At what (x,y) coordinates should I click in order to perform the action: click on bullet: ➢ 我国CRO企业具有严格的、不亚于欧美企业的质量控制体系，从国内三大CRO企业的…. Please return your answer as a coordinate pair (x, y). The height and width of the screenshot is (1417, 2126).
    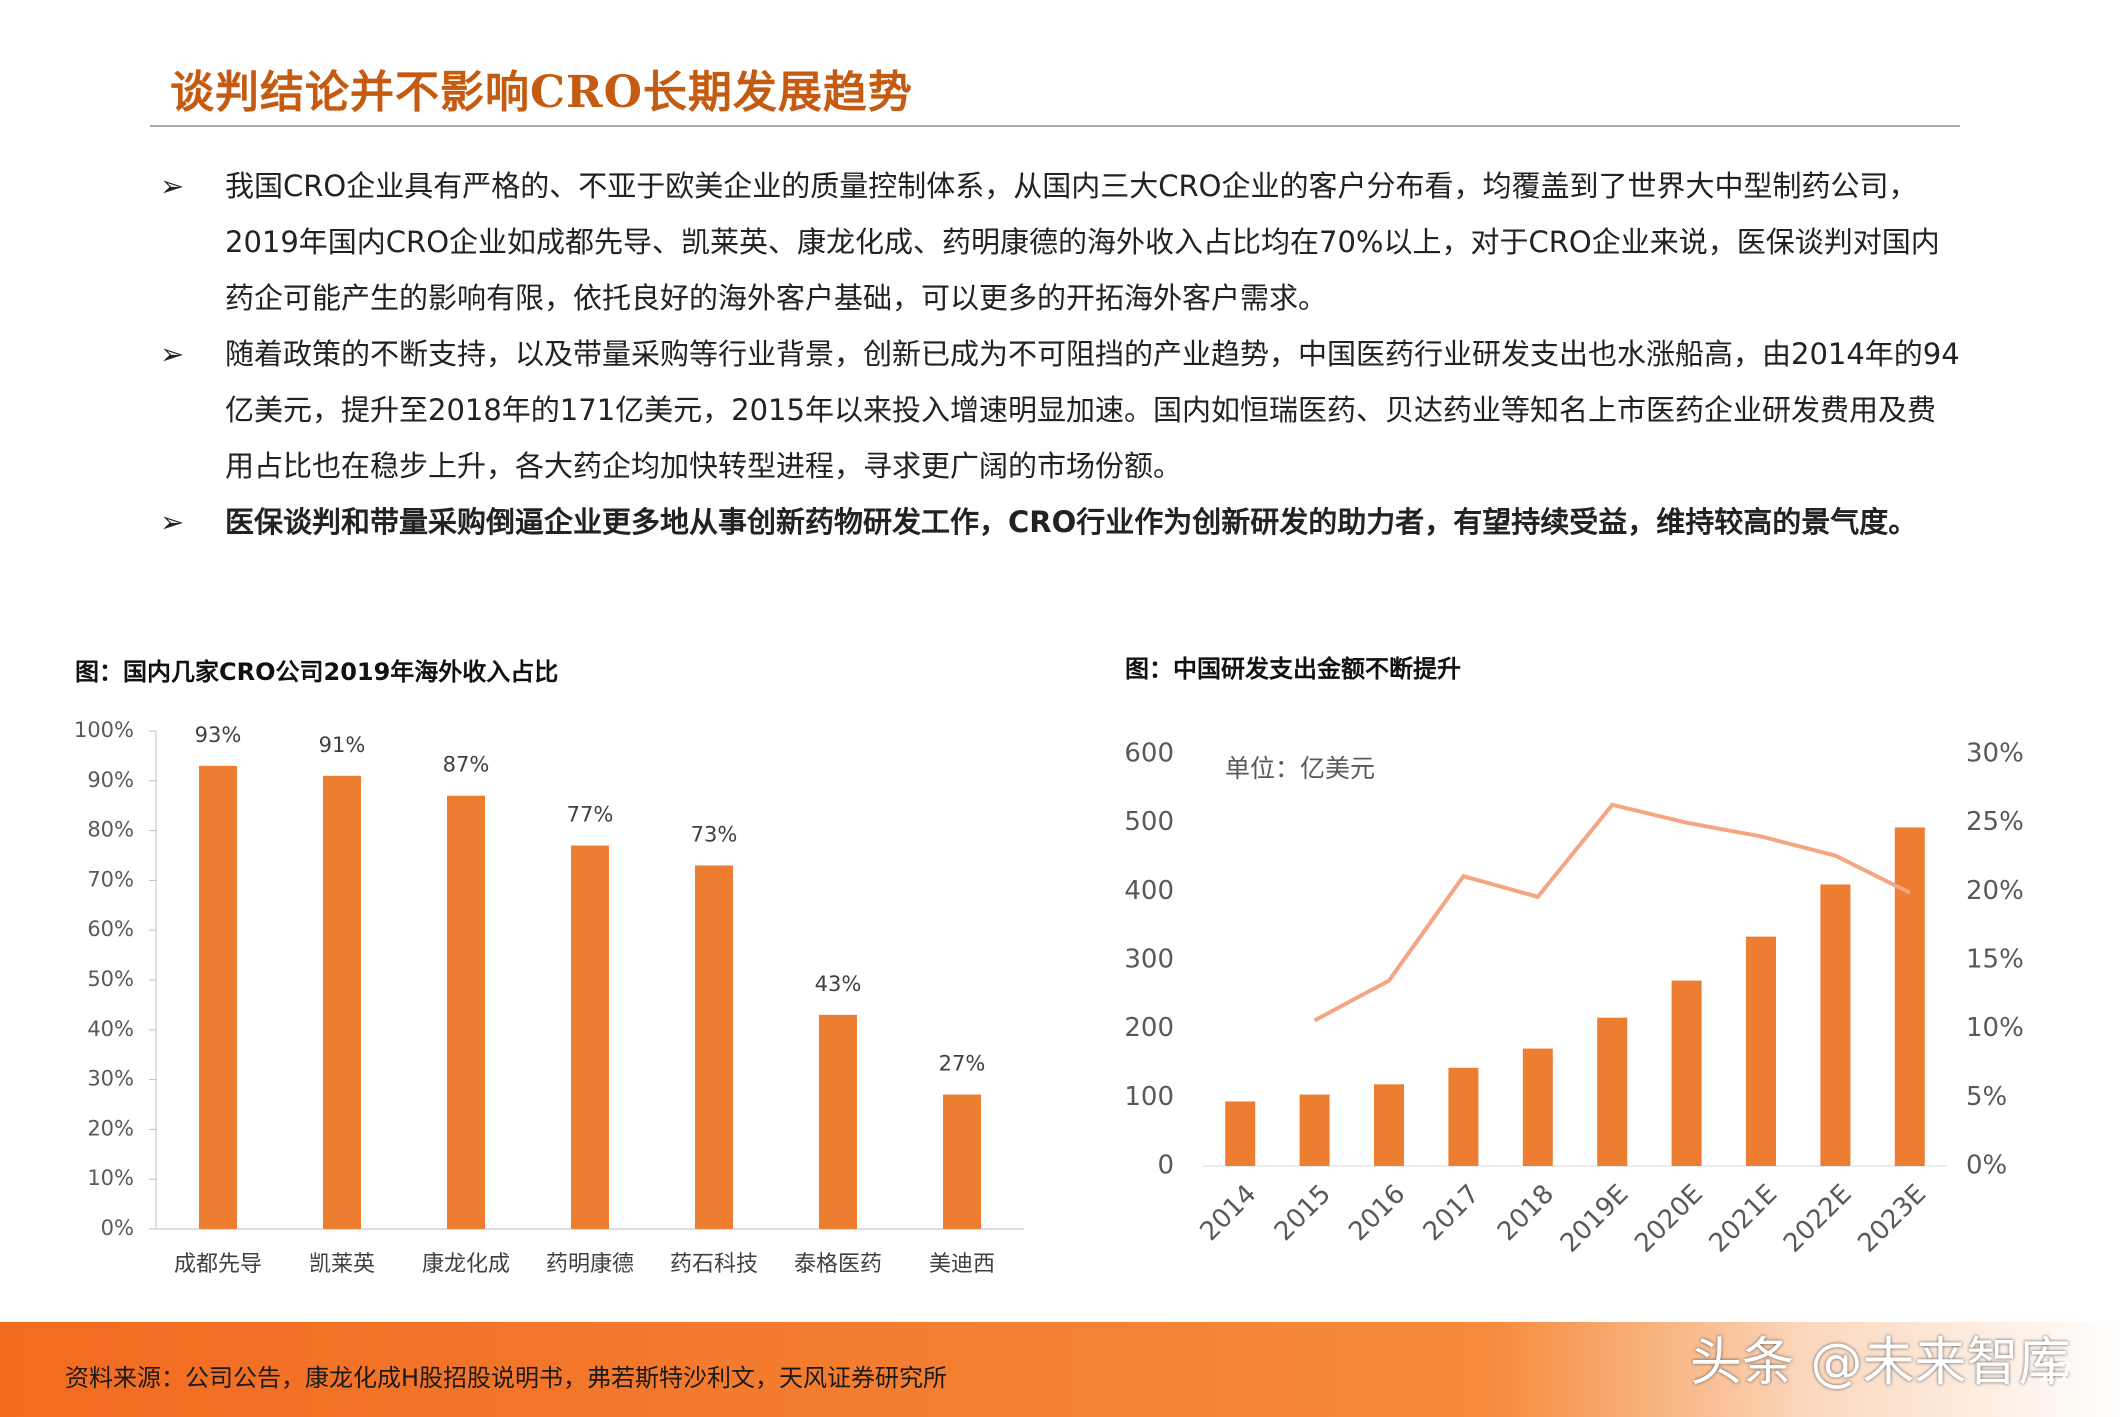
    Looking at the image, I should click on (1060, 242).